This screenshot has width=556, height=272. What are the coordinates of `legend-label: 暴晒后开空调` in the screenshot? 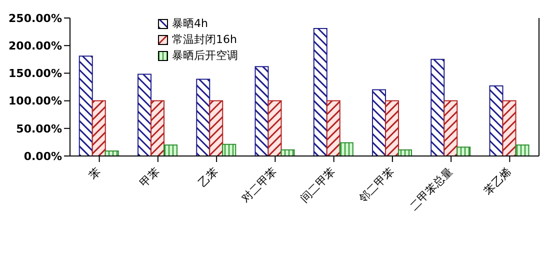 It's located at (205, 56).